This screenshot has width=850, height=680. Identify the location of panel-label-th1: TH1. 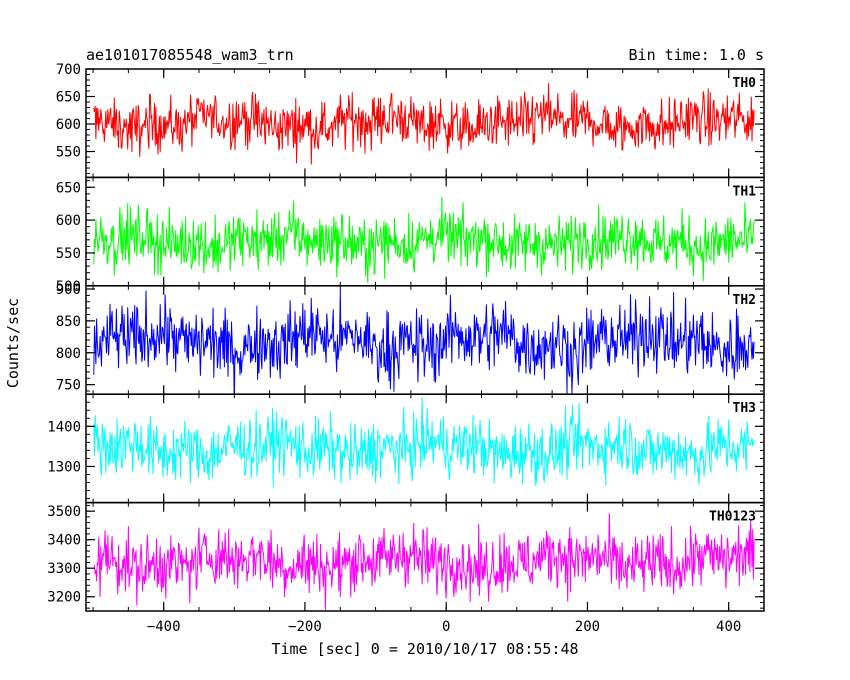
(745, 191).